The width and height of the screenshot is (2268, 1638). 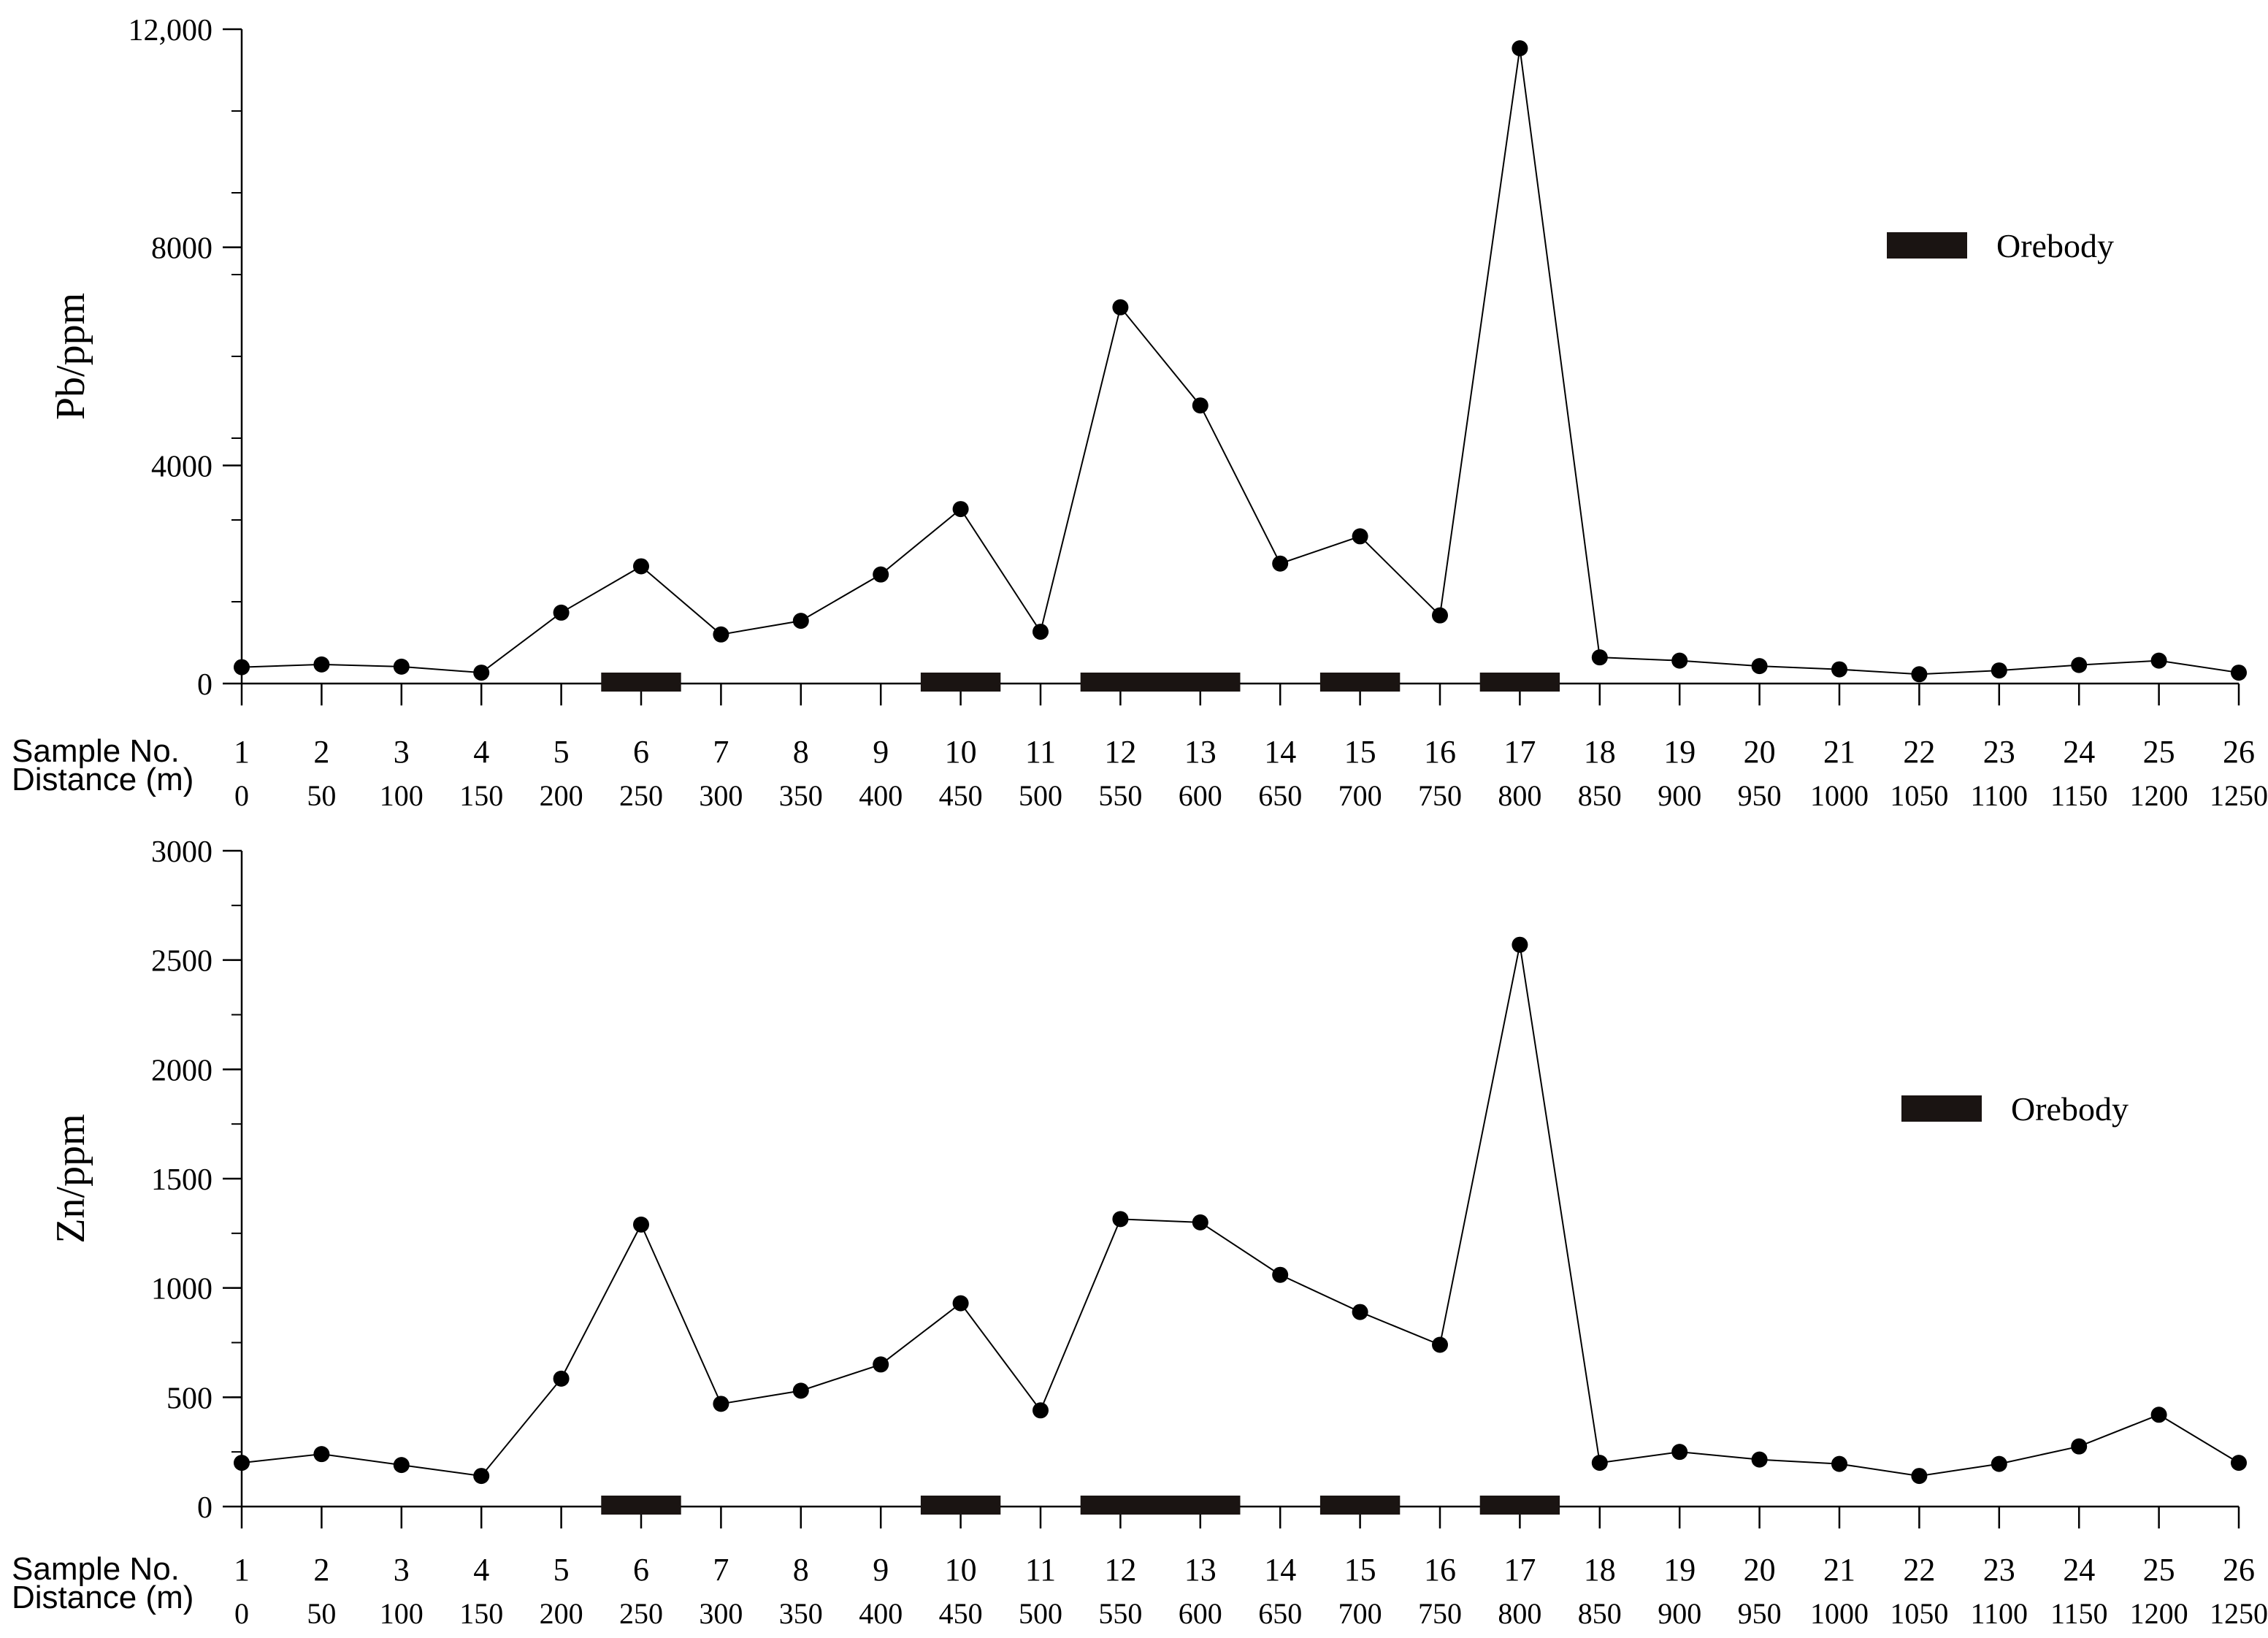 What do you see at coordinates (1440, 752) in the screenshot?
I see `sample-number: 16` at bounding box center [1440, 752].